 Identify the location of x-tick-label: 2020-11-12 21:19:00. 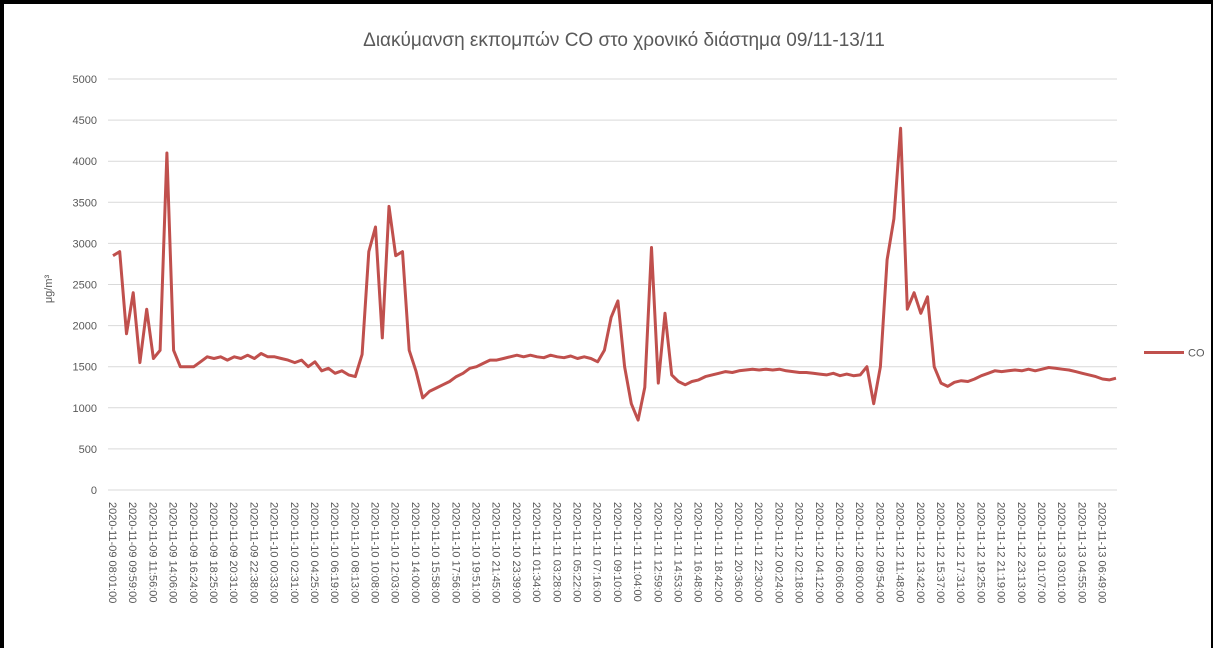
(1001, 552).